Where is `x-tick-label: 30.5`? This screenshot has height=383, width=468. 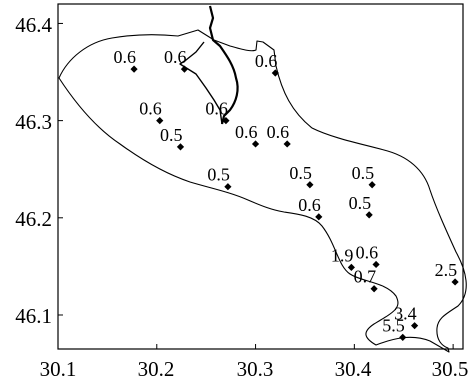 x-tick-label: 30.5 is located at coordinates (450, 369).